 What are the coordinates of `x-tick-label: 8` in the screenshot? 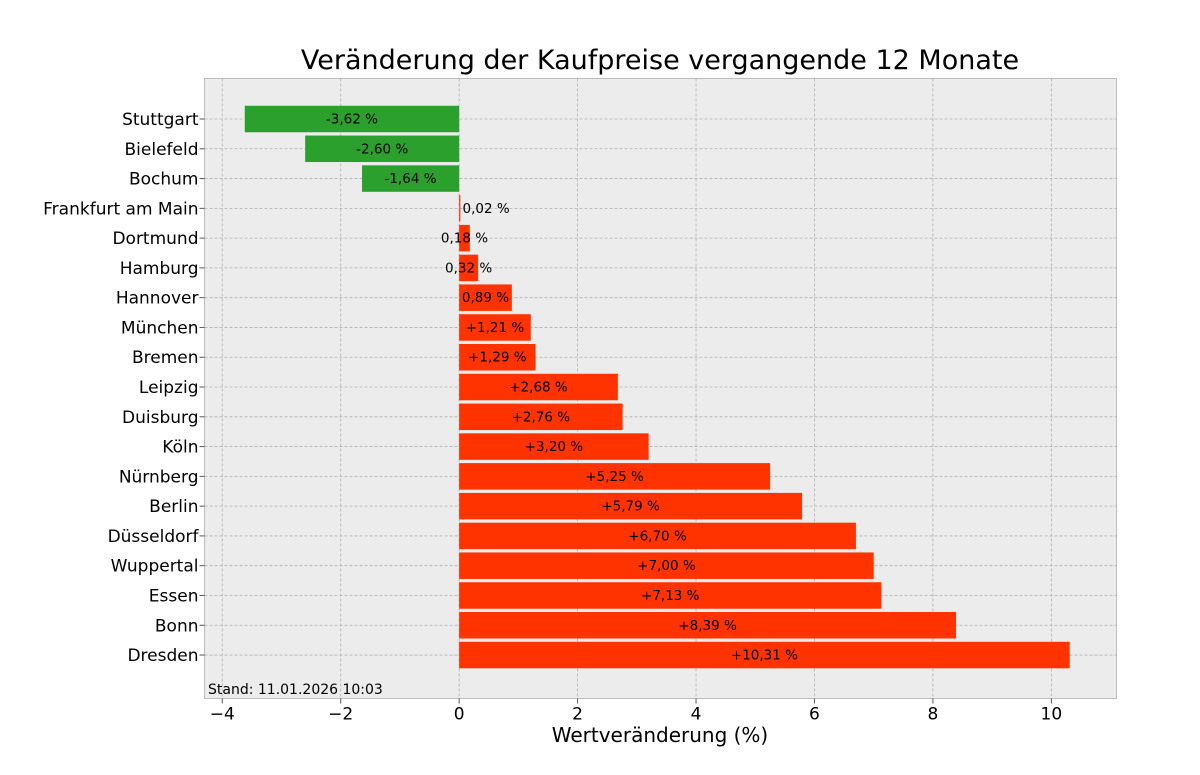 It's located at (933, 715).